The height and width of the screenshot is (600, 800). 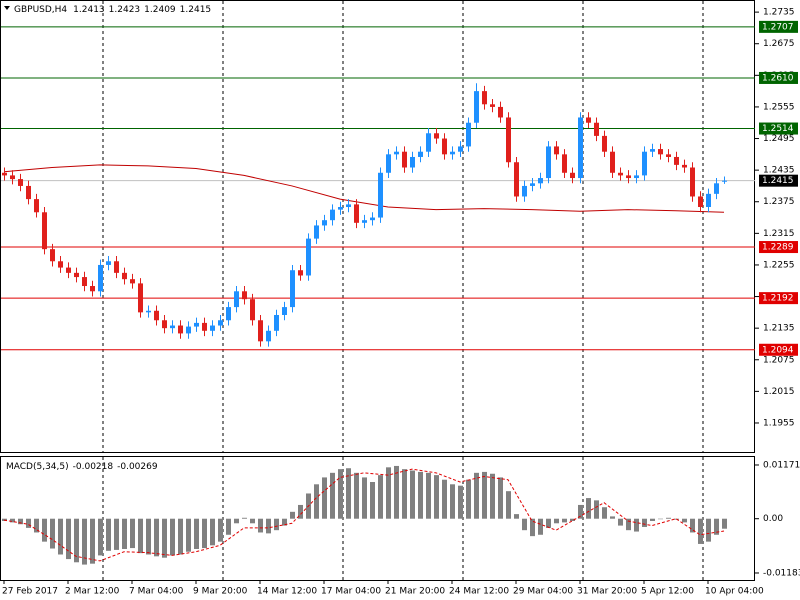 I want to click on macd-y-tick-label: -0.01183, so click(x=781, y=573).